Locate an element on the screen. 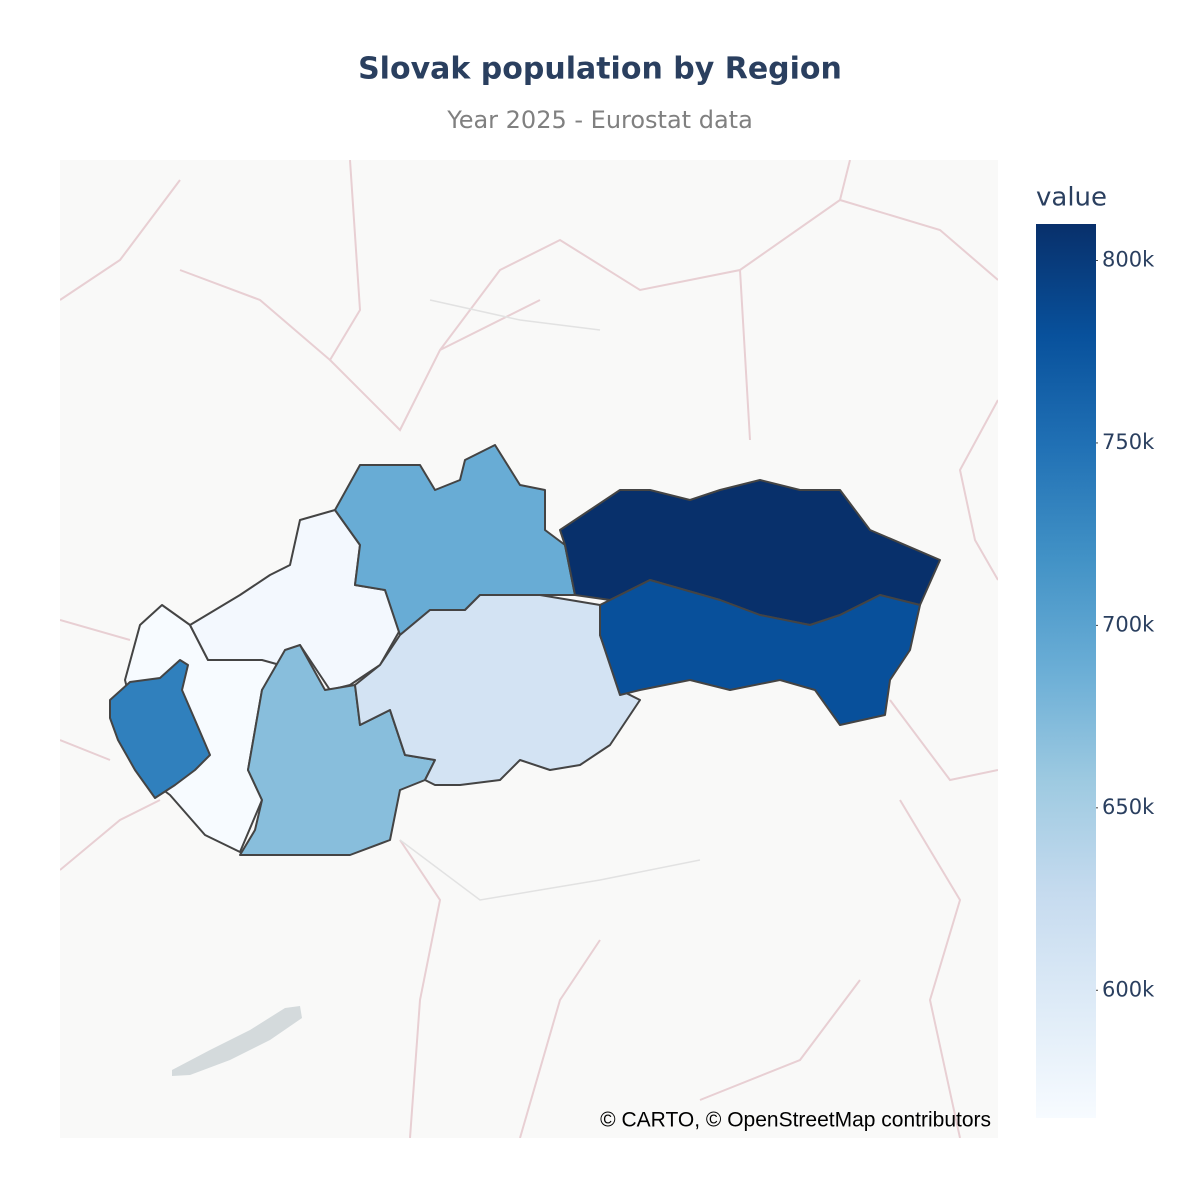  colorbar is located at coordinates (1066, 671).